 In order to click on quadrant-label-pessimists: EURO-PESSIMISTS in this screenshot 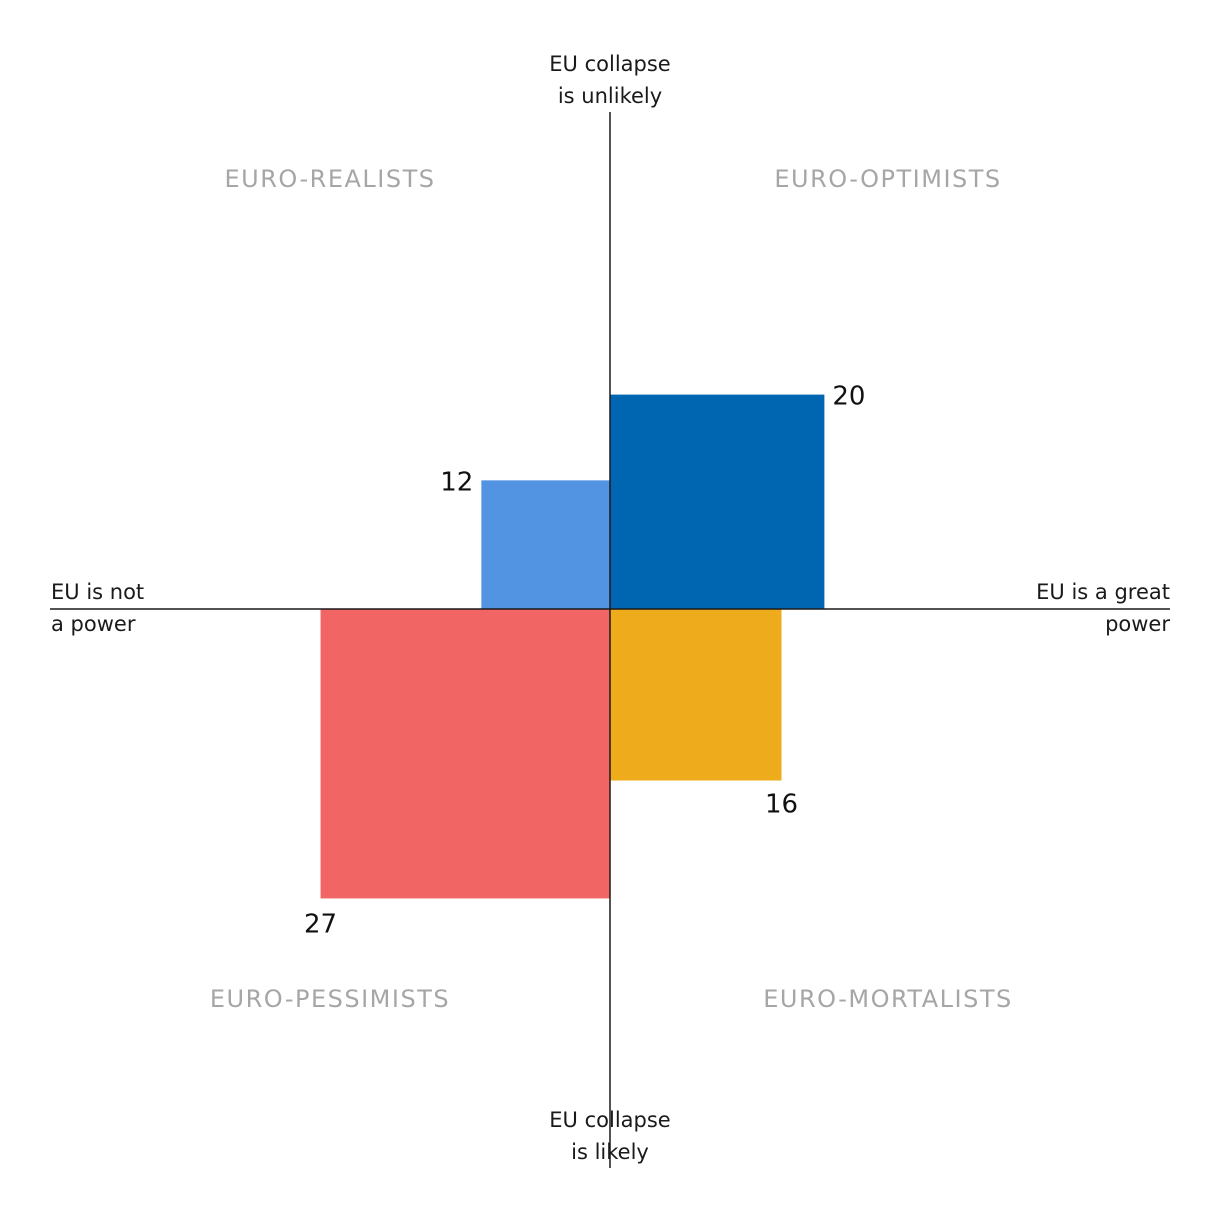, I will do `click(330, 999)`.